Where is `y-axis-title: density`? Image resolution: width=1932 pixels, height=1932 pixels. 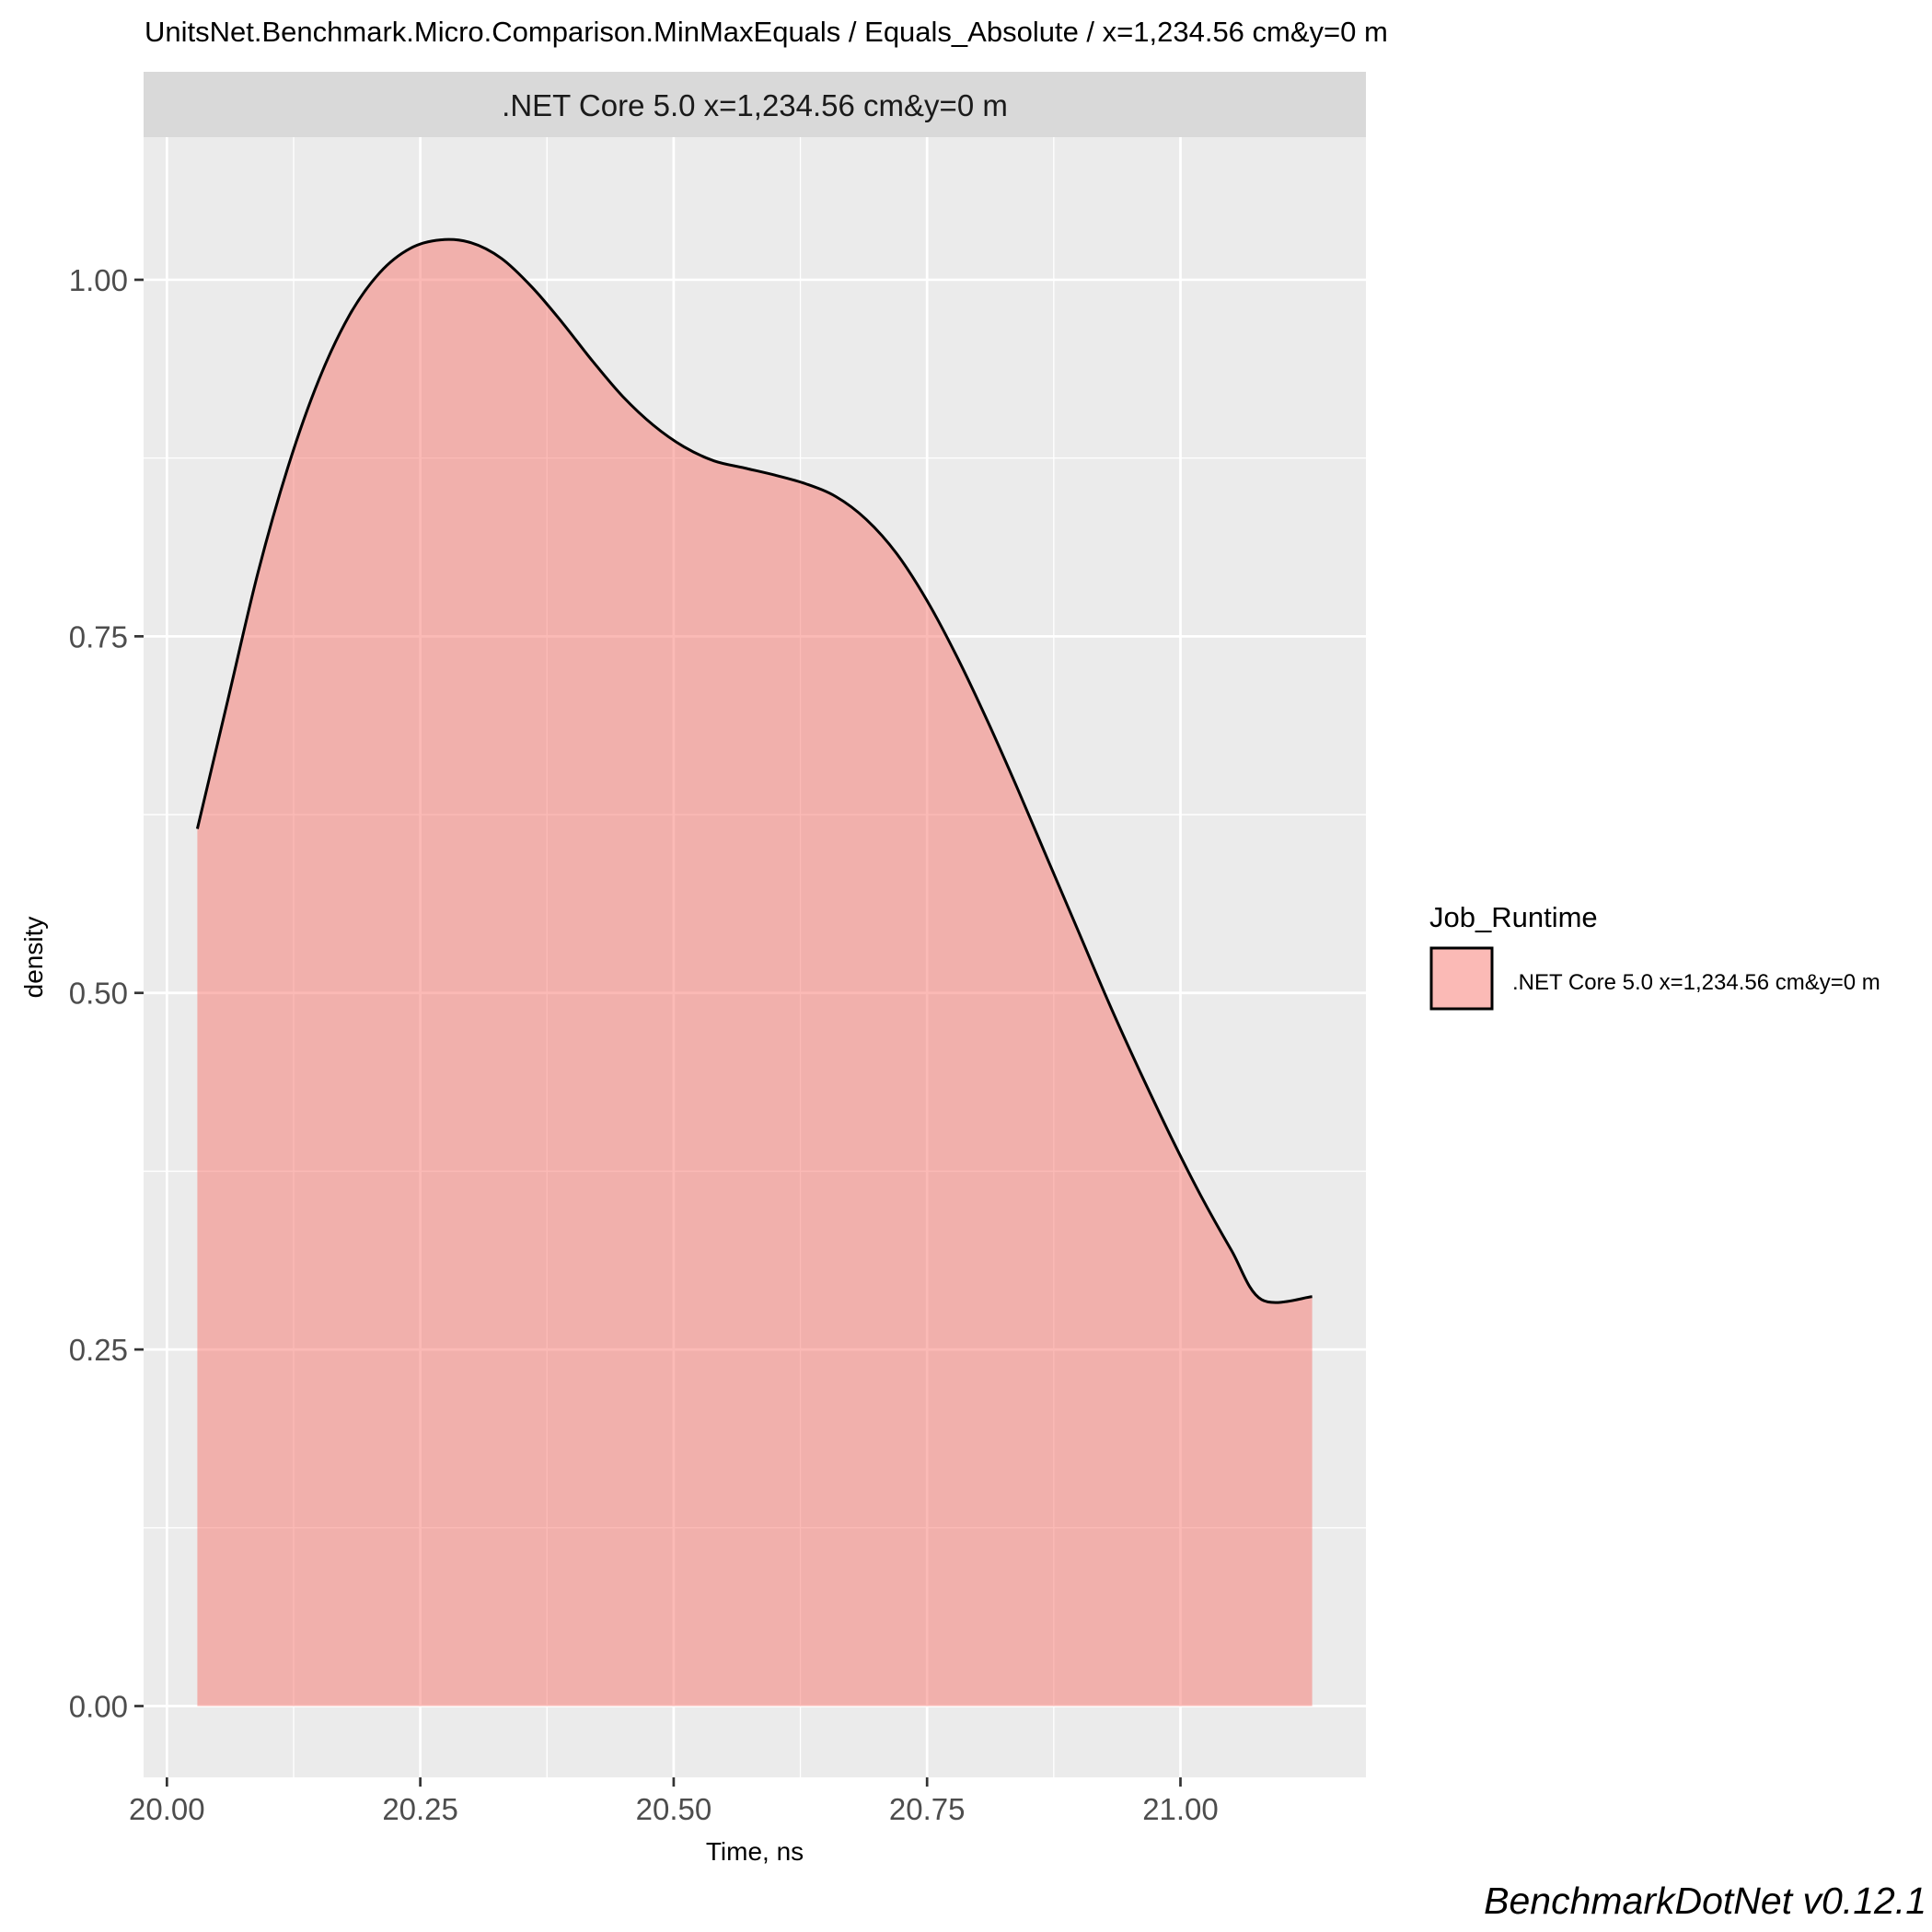
y-axis-title: density is located at coordinates (33, 958).